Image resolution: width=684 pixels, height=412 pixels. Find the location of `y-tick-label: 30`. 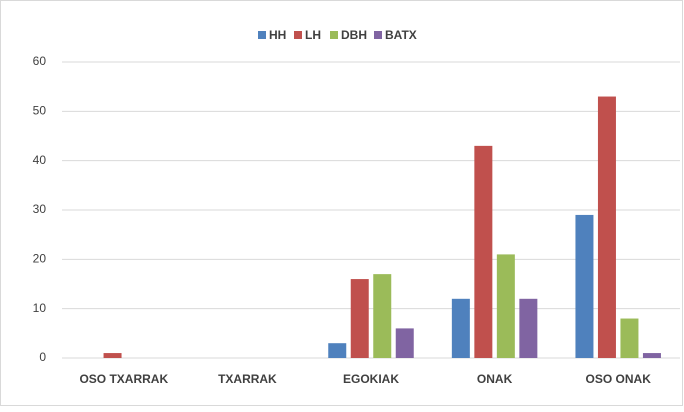

y-tick-label: 30 is located at coordinates (40, 209).